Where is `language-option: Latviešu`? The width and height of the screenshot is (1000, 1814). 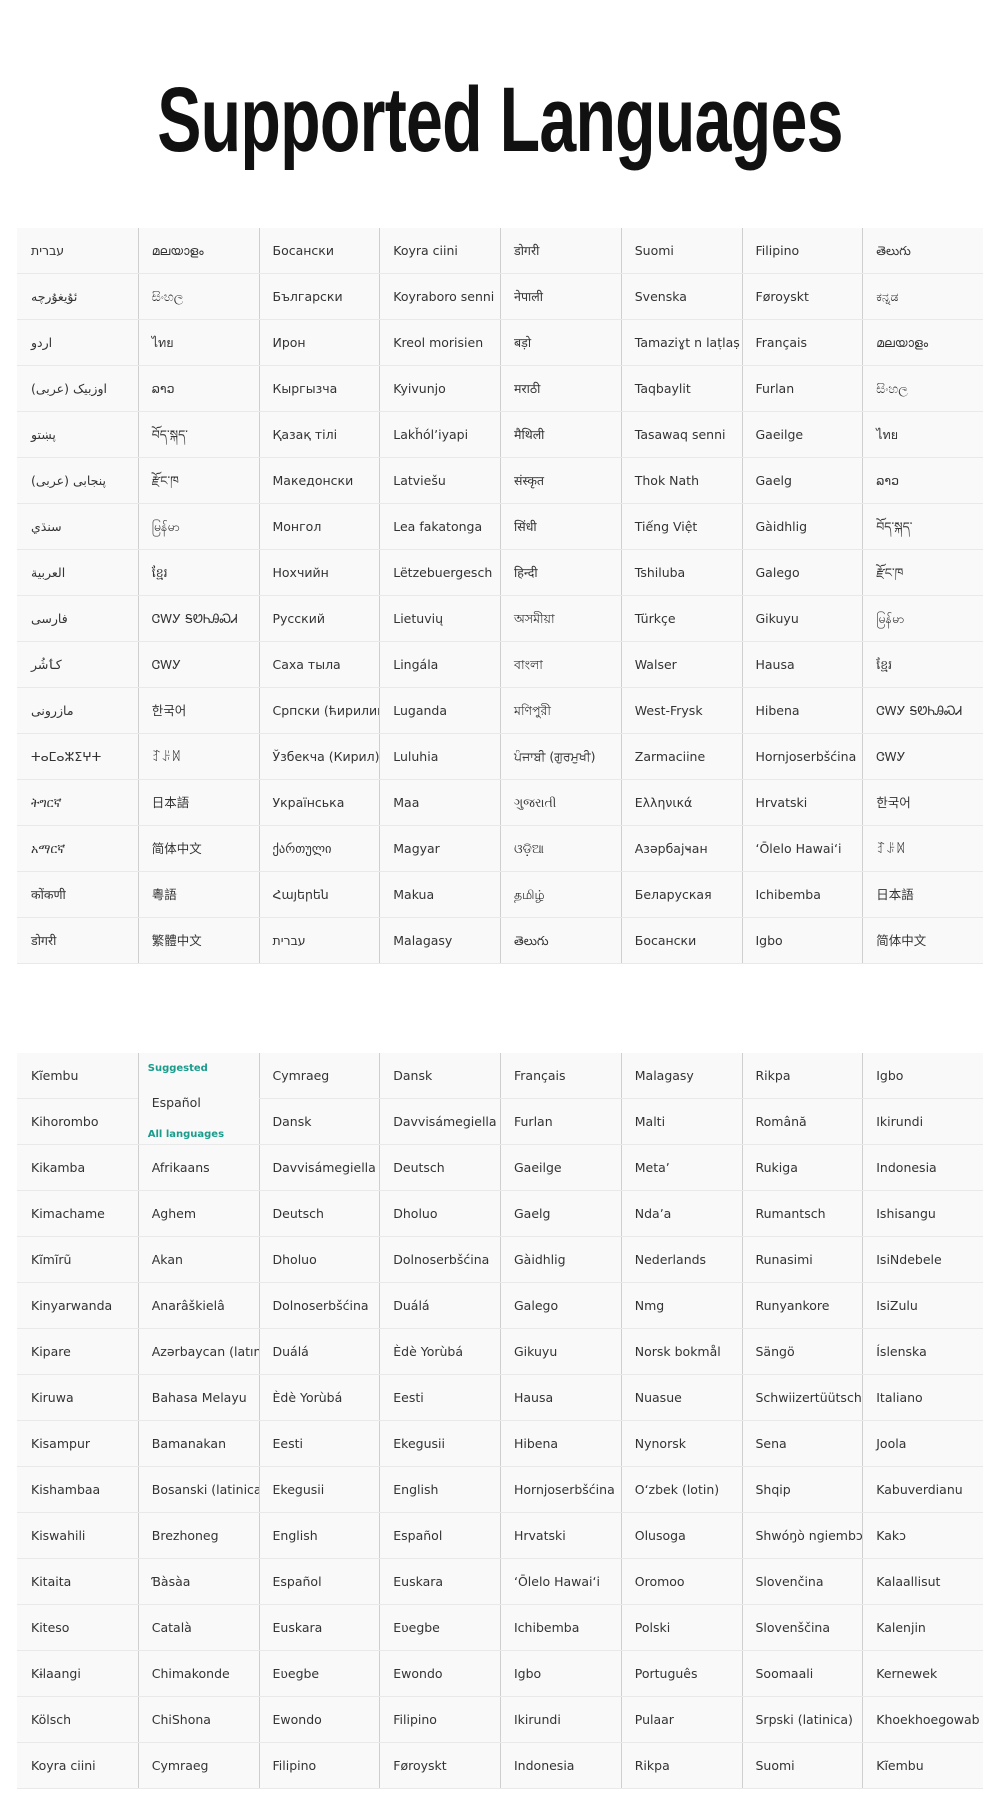
language-option: Latviešu is located at coordinates (439, 481).